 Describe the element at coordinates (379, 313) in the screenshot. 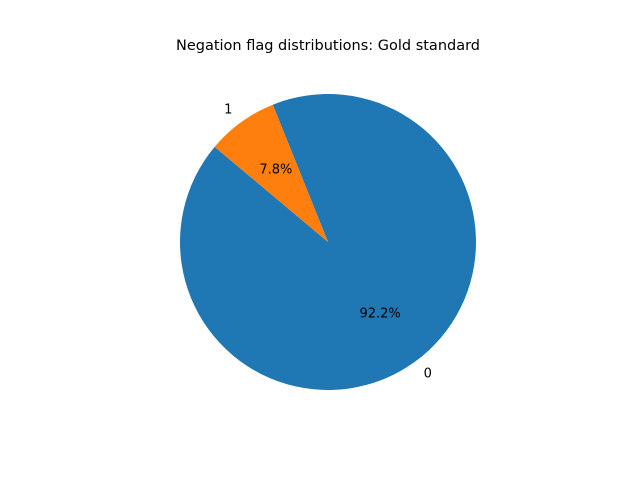

I see `percent-label-0: 92.2%` at that location.